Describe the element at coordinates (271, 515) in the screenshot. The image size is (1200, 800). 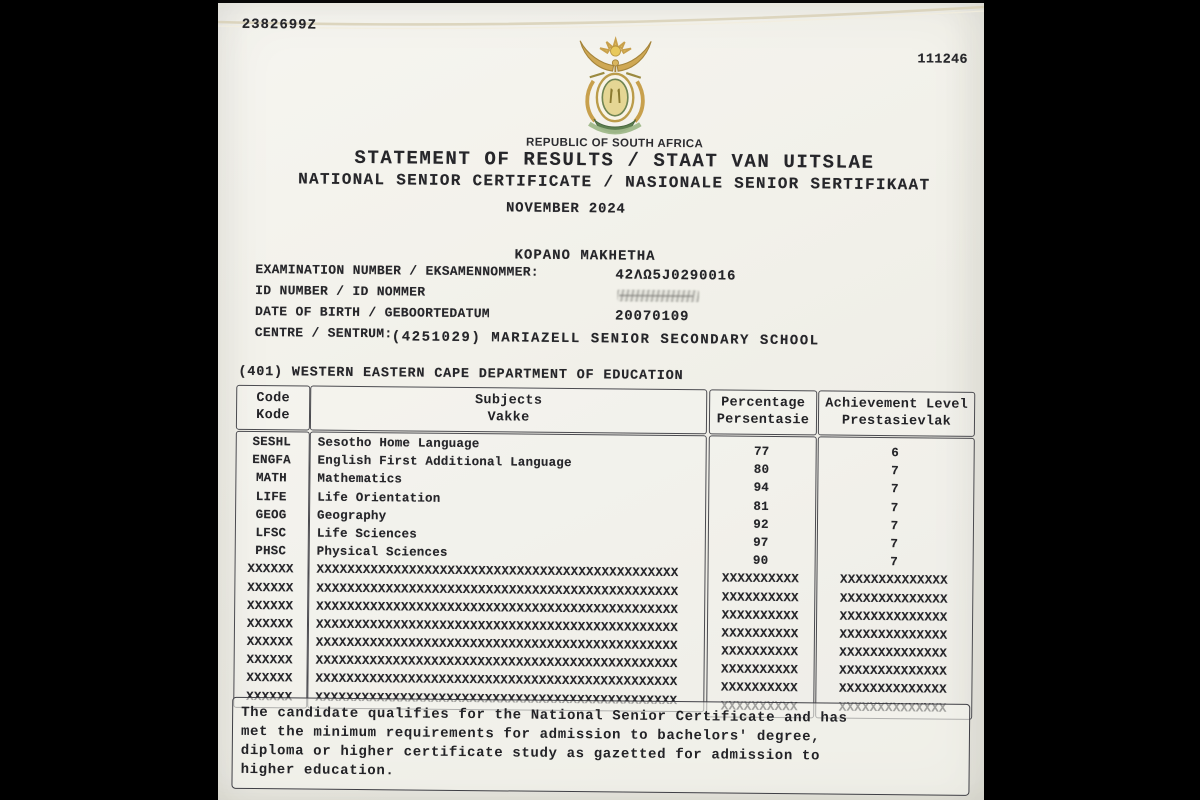
I see `subject-code-cell: GEOG` at that location.